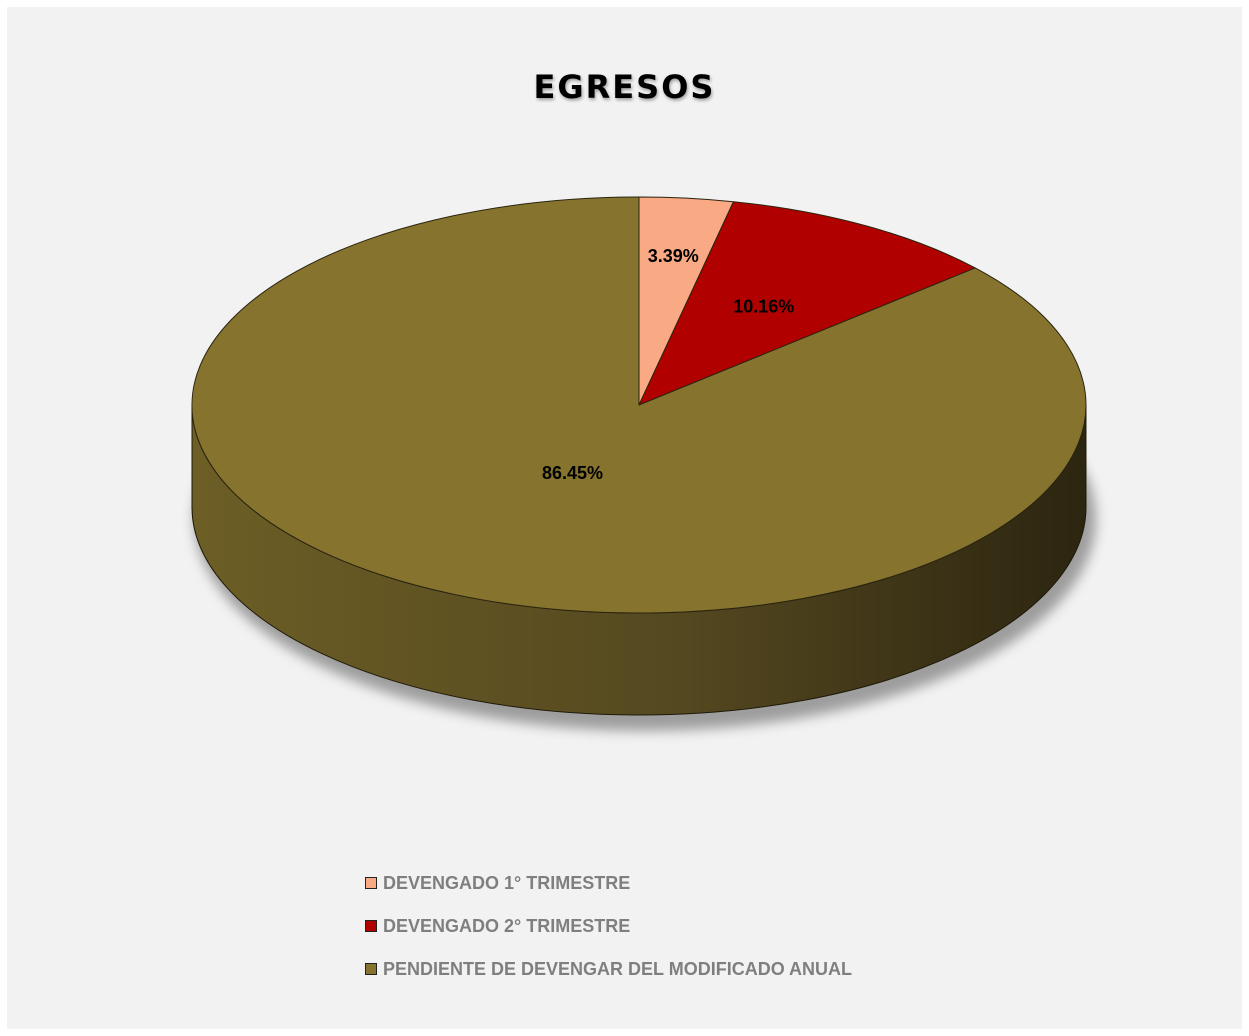 The image size is (1249, 1036). I want to click on data-label-pending: 86.45%, so click(572, 473).